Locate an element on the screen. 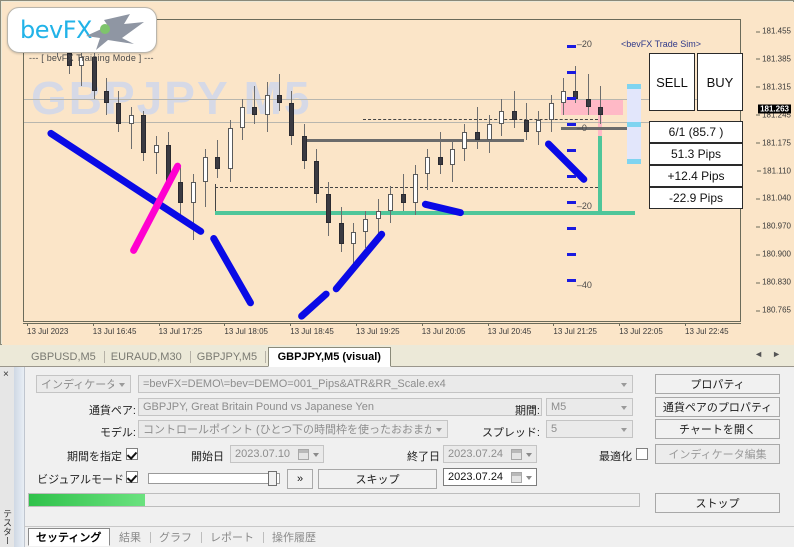 The height and width of the screenshot is (547, 794). optimize-checkbox is located at coordinates (642, 454).